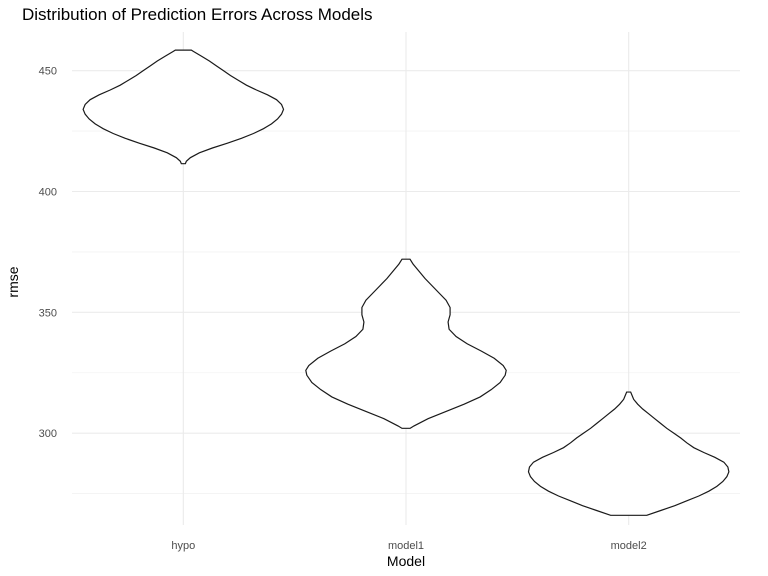 The image size is (768, 576). Describe the element at coordinates (183, 107) in the screenshot. I see `violin-hypo` at that location.